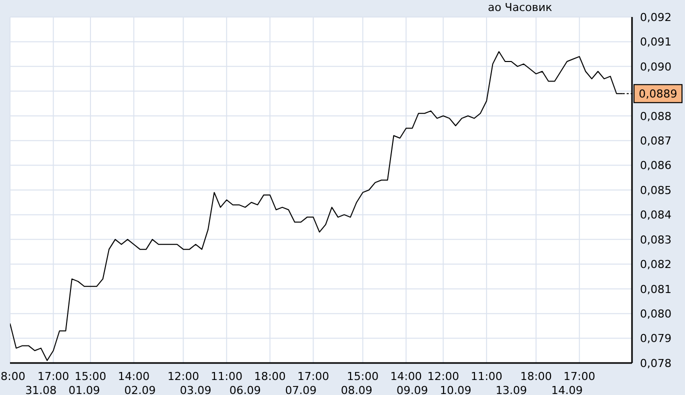 The image size is (685, 395). What do you see at coordinates (656, 190) in the screenshot?
I see `y-tick-label: 0,085` at bounding box center [656, 190].